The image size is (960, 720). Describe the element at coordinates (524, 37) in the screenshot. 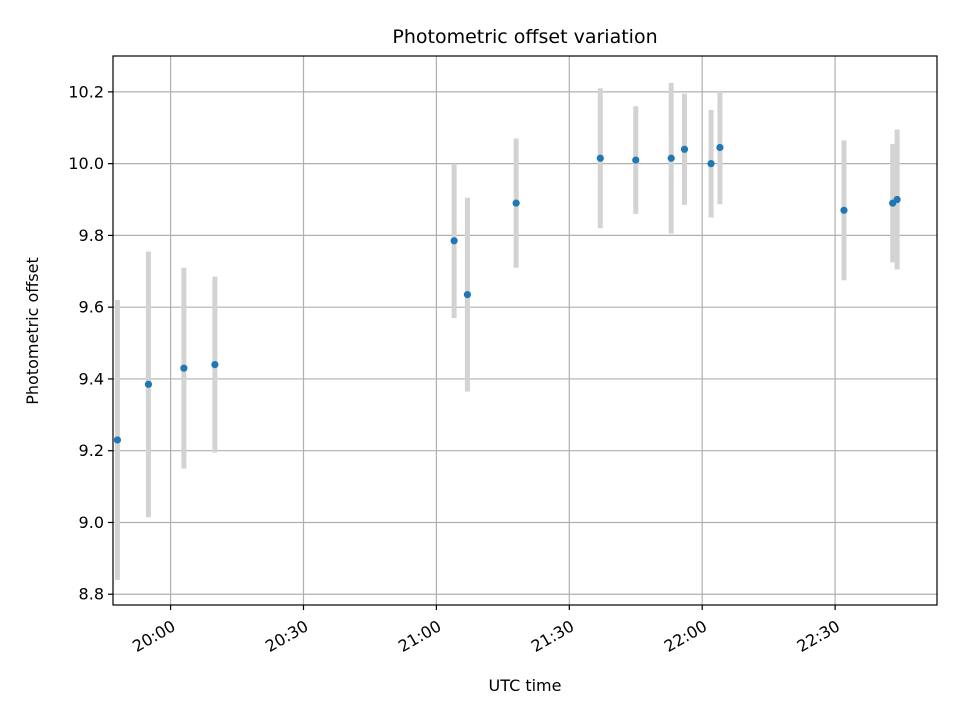

I see `chart-title: Photometric offset variation` at that location.